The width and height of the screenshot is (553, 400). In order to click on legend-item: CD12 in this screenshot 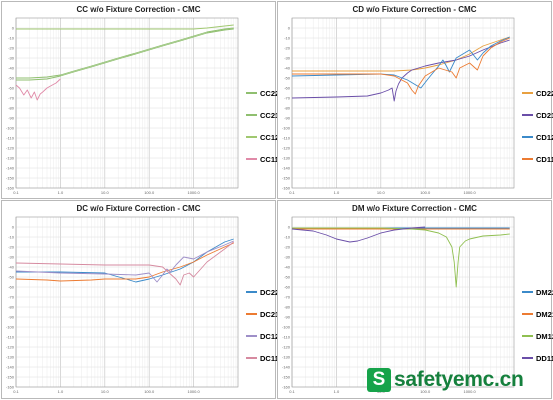, I will do `click(537, 137)`.